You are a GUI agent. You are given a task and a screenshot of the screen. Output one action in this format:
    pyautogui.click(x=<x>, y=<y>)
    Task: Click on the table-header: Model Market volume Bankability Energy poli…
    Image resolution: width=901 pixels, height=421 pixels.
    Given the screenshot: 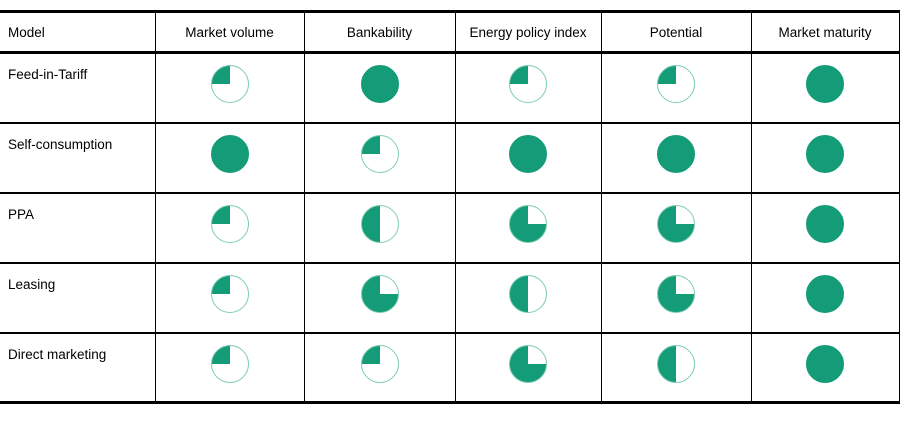 What is the action you would take?
    pyautogui.click(x=449, y=32)
    